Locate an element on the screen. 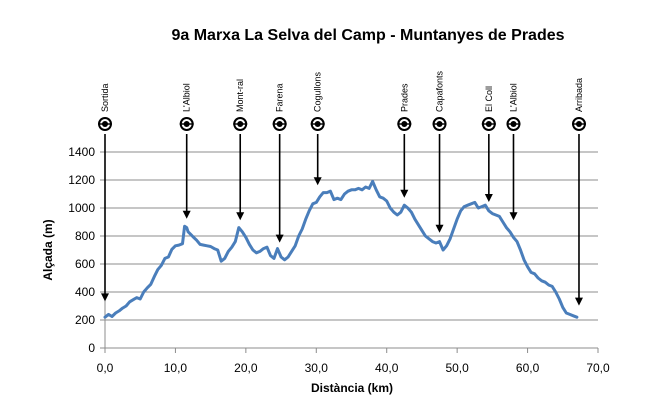 This screenshot has height=412, width=650. waypoint: Cogullons is located at coordinates (317, 128).